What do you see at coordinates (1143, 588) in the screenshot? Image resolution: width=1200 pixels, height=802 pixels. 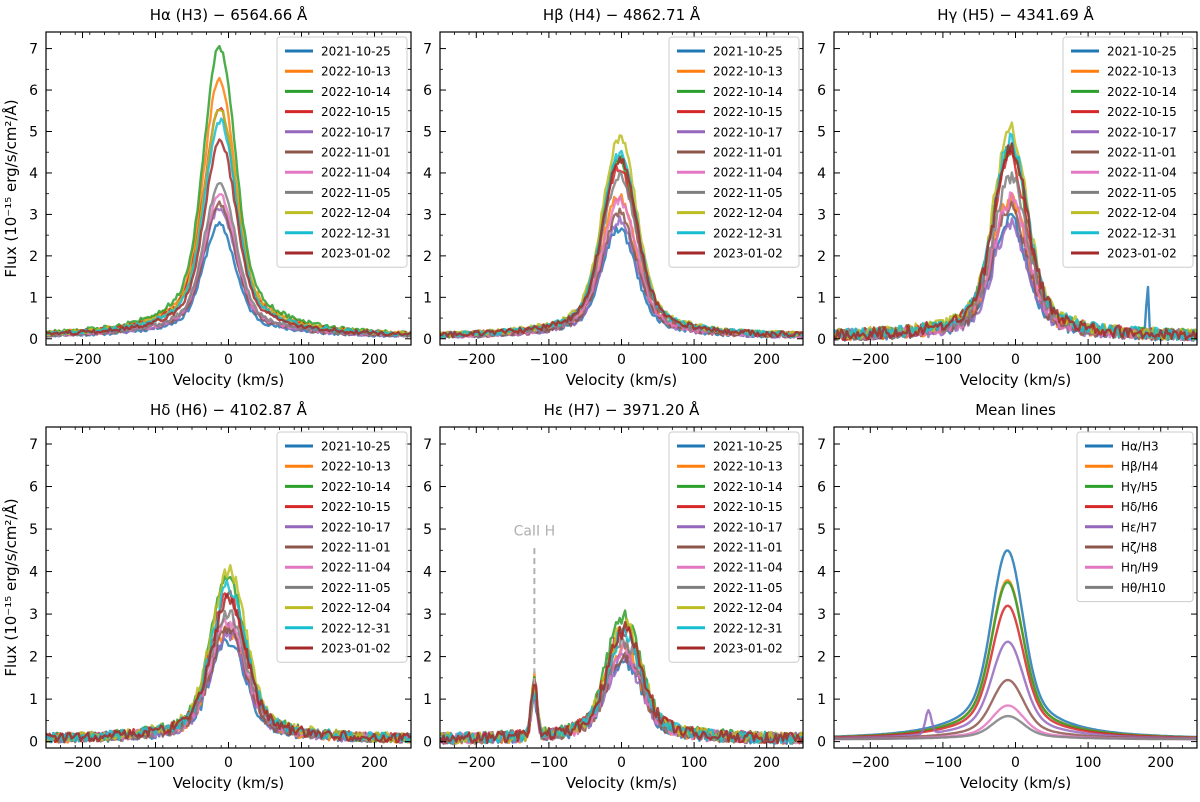 I see `legend-entry: Hθ/H10` at bounding box center [1143, 588].